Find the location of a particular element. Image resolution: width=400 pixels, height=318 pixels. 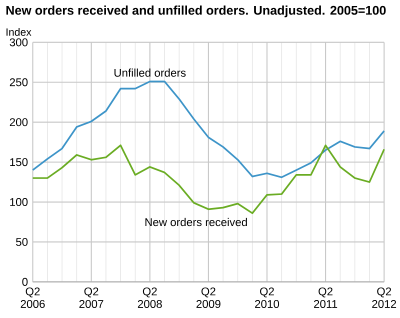

y-tick-label: 200 is located at coordinates (19, 122).